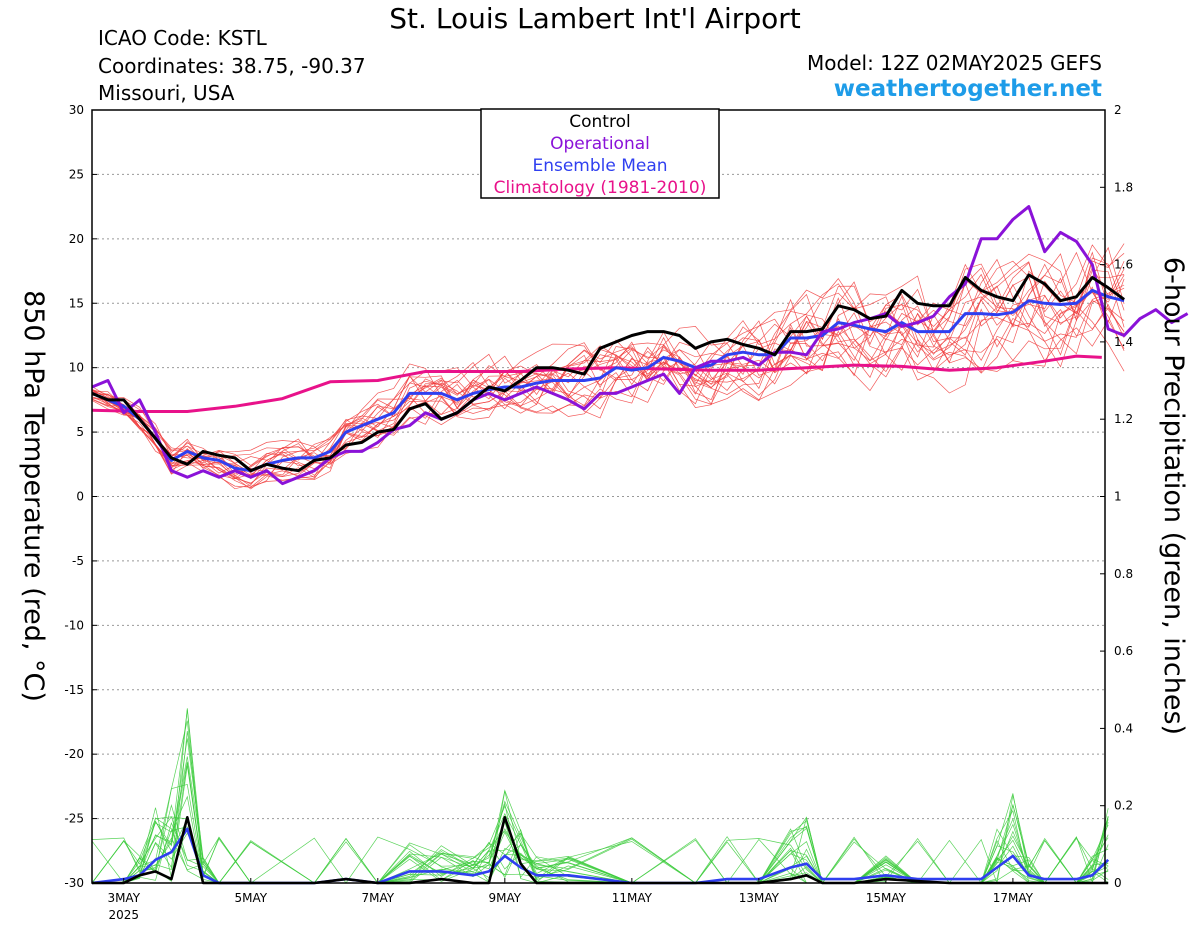 The width and height of the screenshot is (1200, 927). Describe the element at coordinates (1123, 265) in the screenshot. I see `y2-tick-label: 1.6` at that location.